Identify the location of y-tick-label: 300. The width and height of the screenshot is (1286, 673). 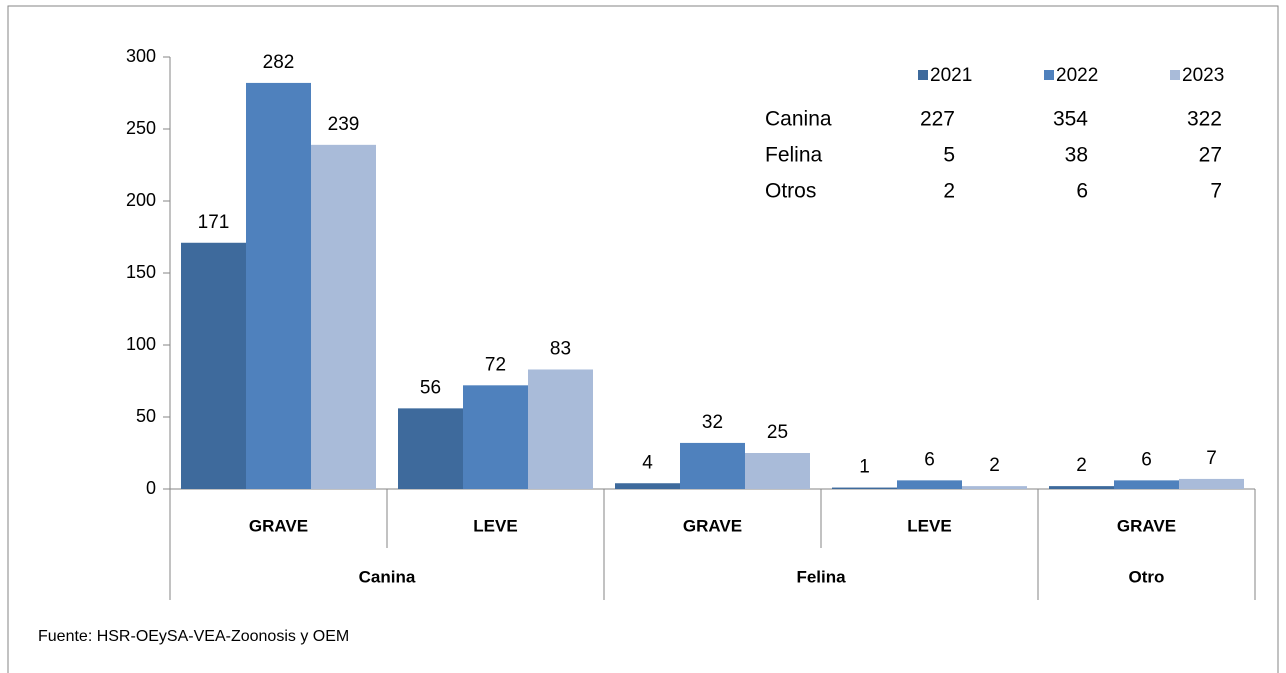
(141, 56).